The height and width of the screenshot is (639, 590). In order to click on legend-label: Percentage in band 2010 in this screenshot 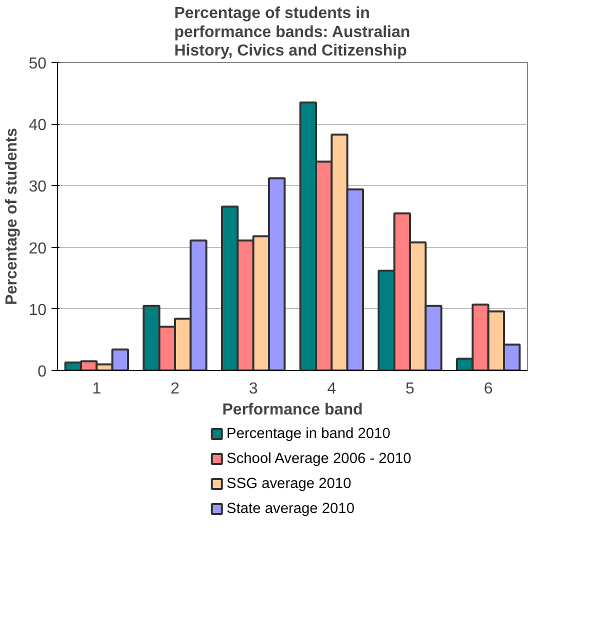, I will do `click(308, 434)`.